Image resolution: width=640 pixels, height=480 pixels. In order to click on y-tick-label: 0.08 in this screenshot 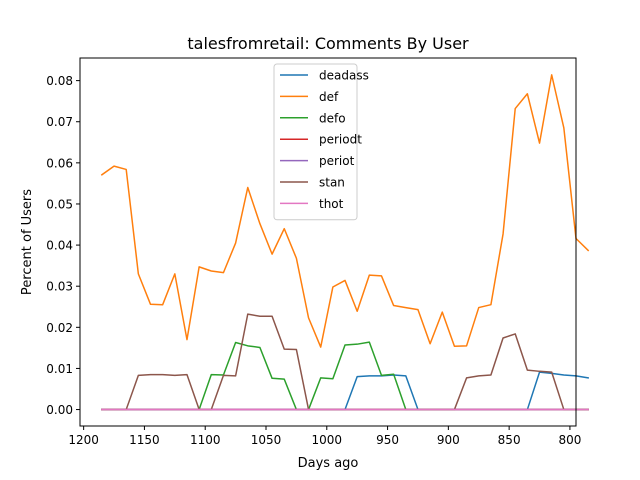, I will do `click(59, 81)`.